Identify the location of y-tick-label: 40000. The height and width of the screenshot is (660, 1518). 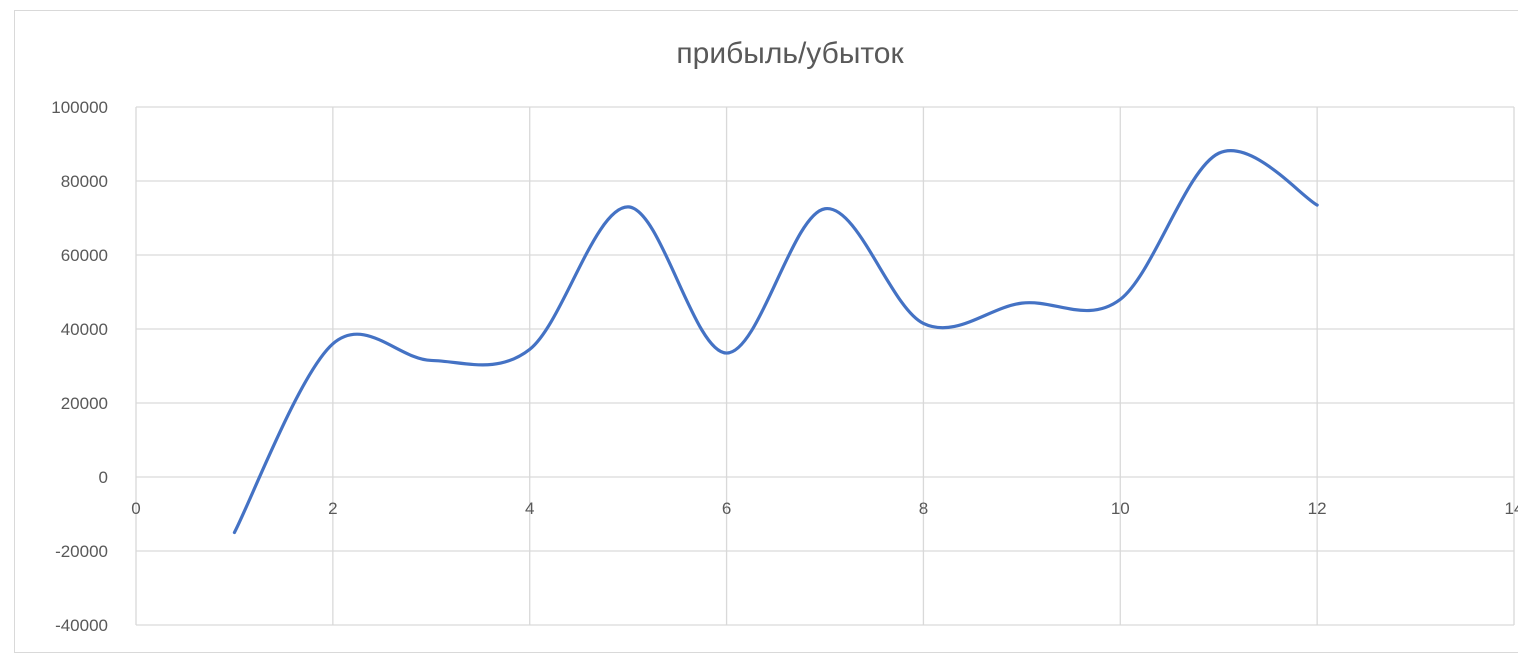
(84, 329).